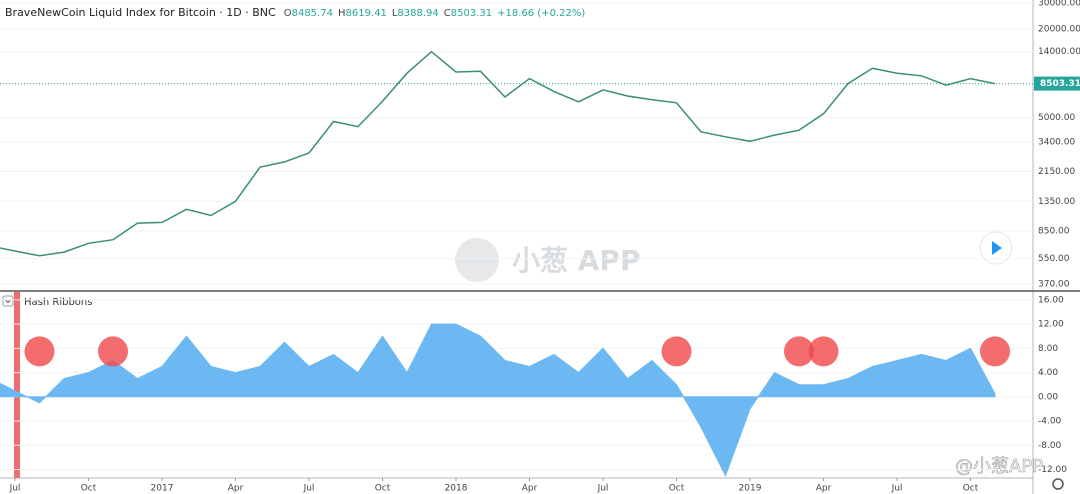 Image resolution: width=1080 pixels, height=494 pixels. Describe the element at coordinates (1054, 231) in the screenshot. I see `y-tick-label: 850.00` at that location.